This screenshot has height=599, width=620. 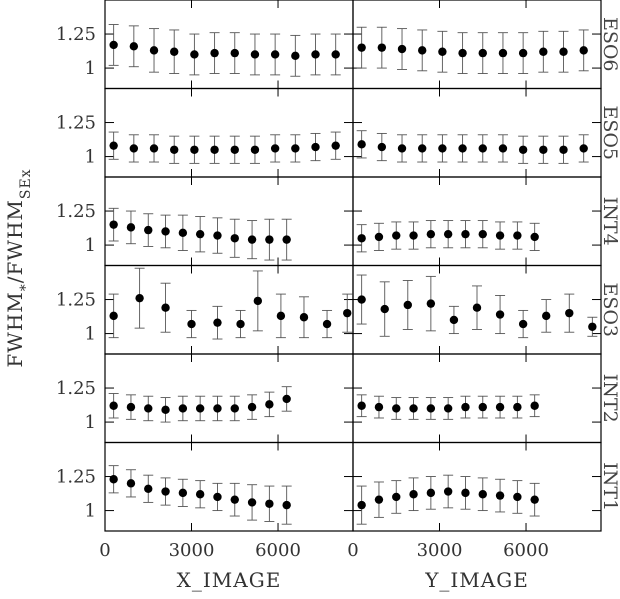 I want to click on y-axis-title: FWHM*/FWHMSEx, so click(x=18, y=267).